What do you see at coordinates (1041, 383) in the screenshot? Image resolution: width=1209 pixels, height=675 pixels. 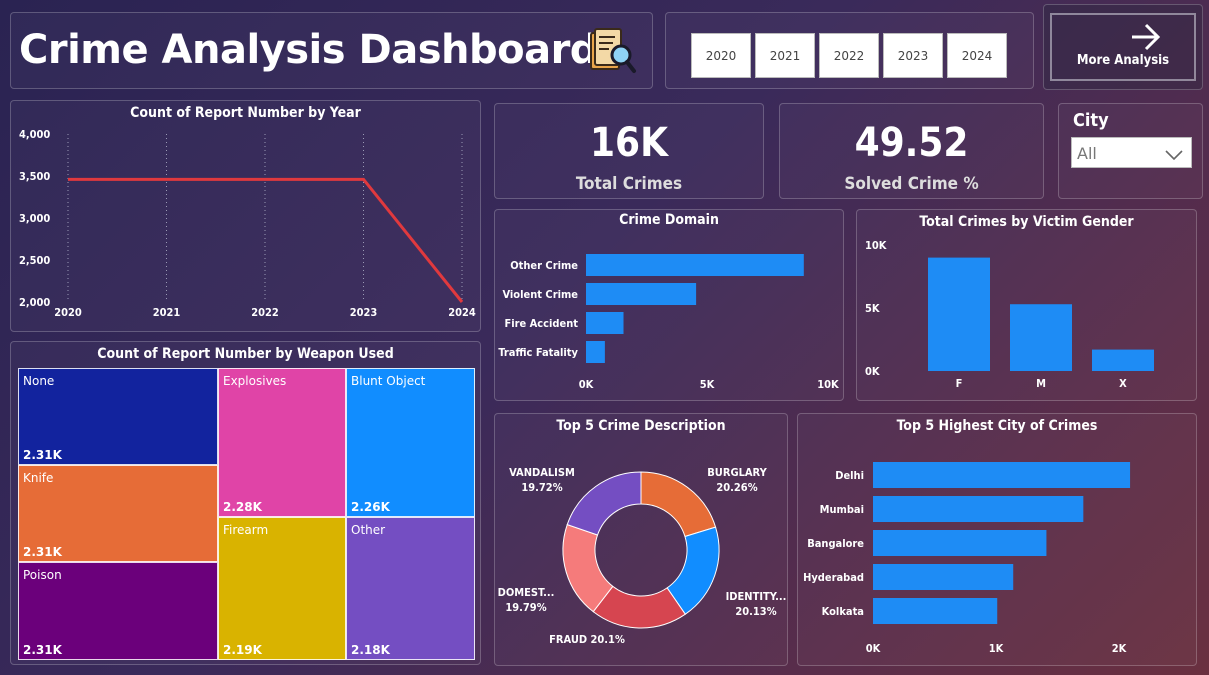 I see `x-tick-label: M` at bounding box center [1041, 383].